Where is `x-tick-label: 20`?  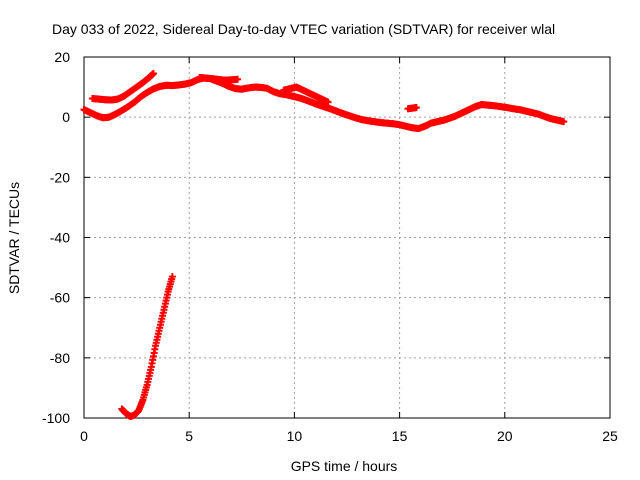
x-tick-label: 20 is located at coordinates (505, 436).